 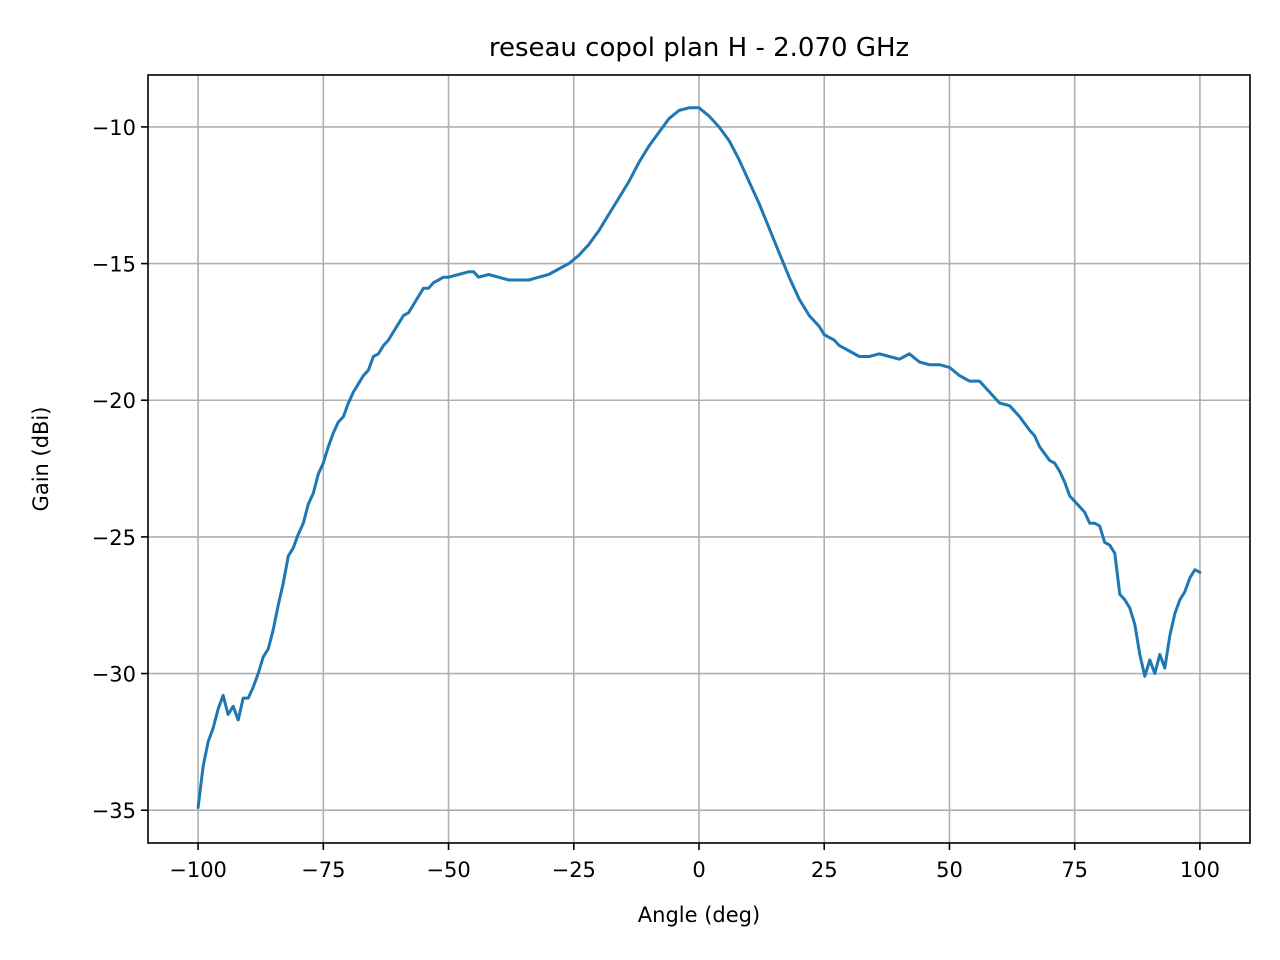 I want to click on x-axis-label: Angle (deg), so click(x=699, y=915).